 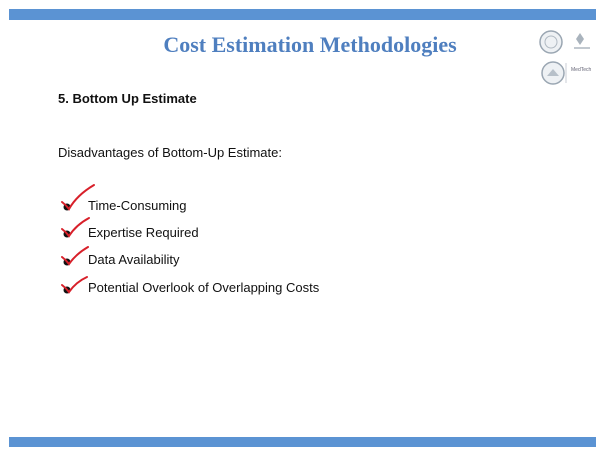 What do you see at coordinates (581, 70) in the screenshot?
I see `logo-text: MedTech` at bounding box center [581, 70].